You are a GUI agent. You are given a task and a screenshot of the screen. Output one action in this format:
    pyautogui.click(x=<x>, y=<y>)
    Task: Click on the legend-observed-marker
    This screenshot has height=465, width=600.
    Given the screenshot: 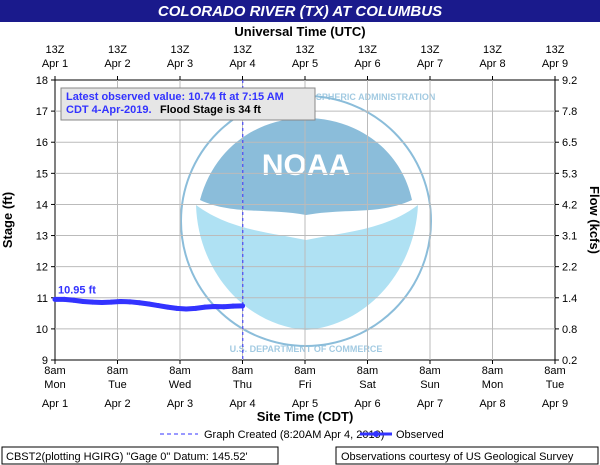 What is the action you would take?
    pyautogui.click(x=376, y=434)
    